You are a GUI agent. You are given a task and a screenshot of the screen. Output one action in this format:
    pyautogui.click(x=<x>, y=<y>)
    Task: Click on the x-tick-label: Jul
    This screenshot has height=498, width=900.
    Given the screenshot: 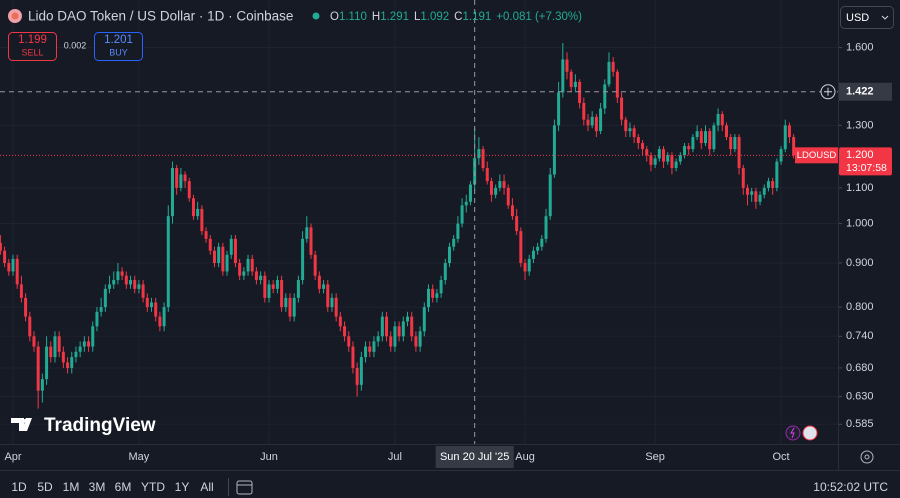 What is the action you would take?
    pyautogui.click(x=395, y=457)
    